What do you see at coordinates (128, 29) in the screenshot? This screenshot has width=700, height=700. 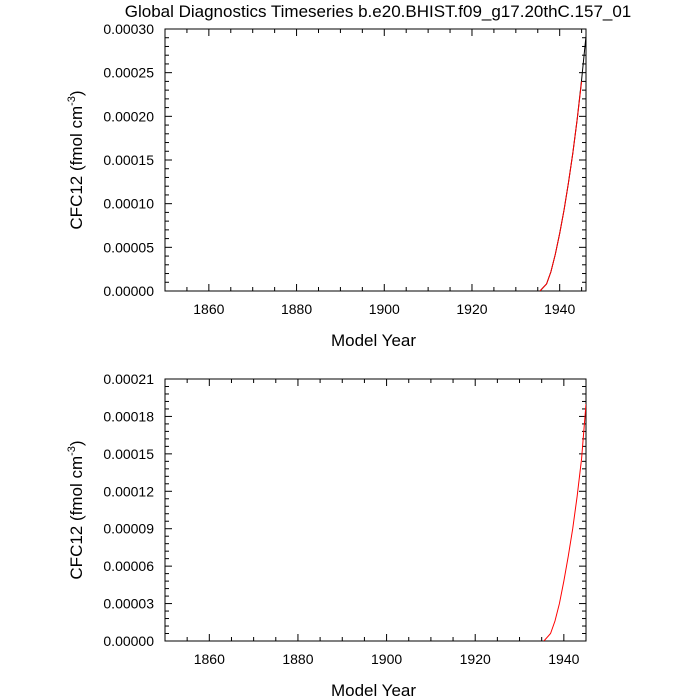 I see `y-tick-label: 0.00030` at bounding box center [128, 29].